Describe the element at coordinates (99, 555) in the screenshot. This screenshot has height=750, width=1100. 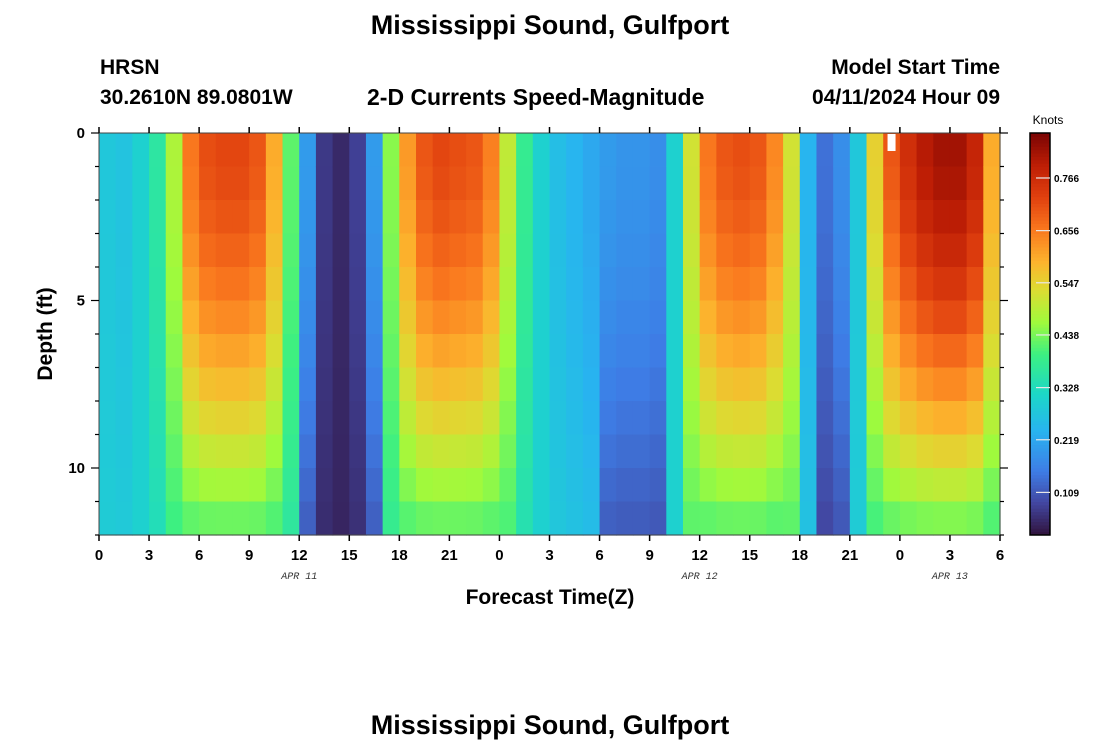
I see `x-tick-label: 0` at that location.